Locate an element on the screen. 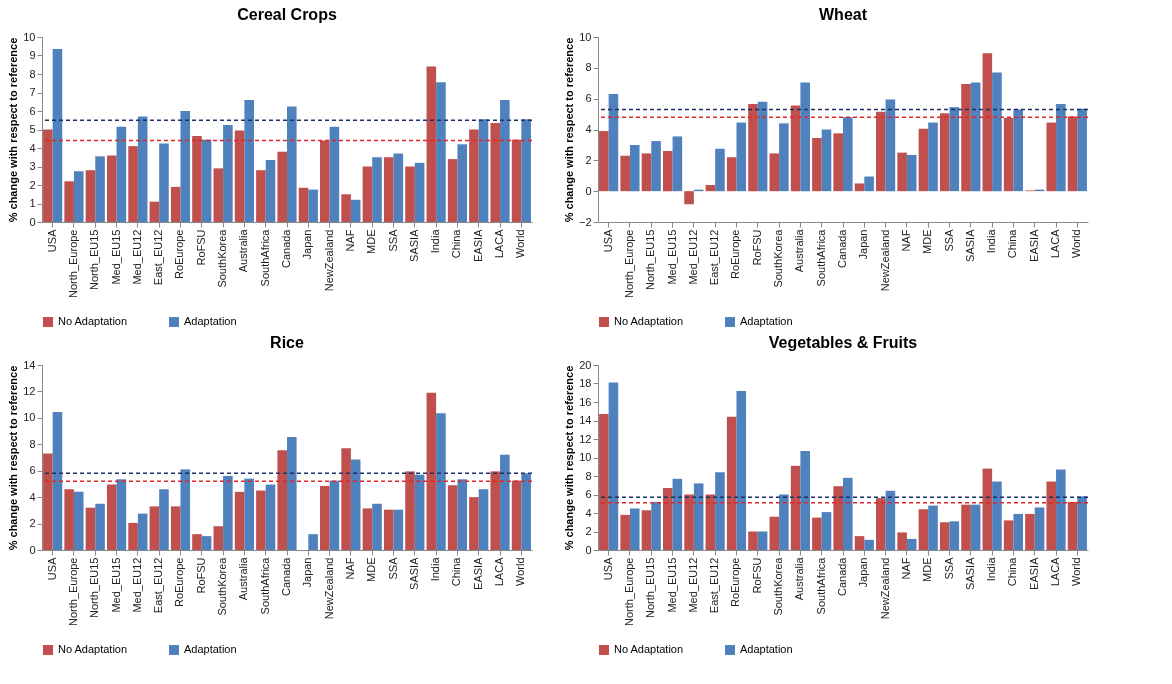 The height and width of the screenshot is (684, 1172). x-tick-label: Australia is located at coordinates (799, 250).